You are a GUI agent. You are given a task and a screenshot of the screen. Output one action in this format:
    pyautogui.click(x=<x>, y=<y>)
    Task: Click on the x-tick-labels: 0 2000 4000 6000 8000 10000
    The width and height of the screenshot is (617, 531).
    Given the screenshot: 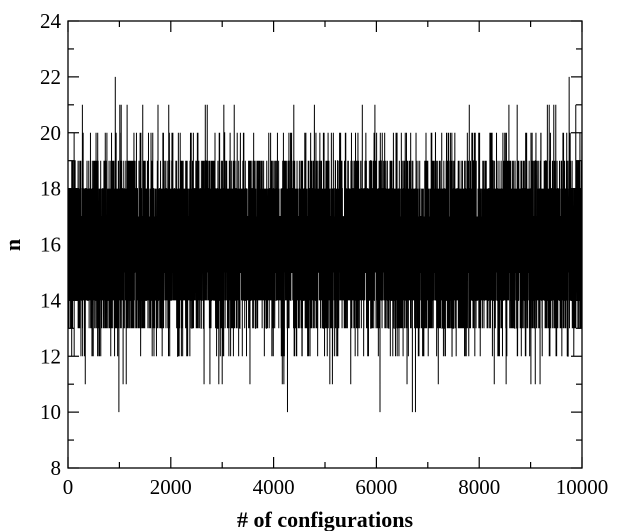 What is the action you would take?
    pyautogui.click(x=336, y=487)
    